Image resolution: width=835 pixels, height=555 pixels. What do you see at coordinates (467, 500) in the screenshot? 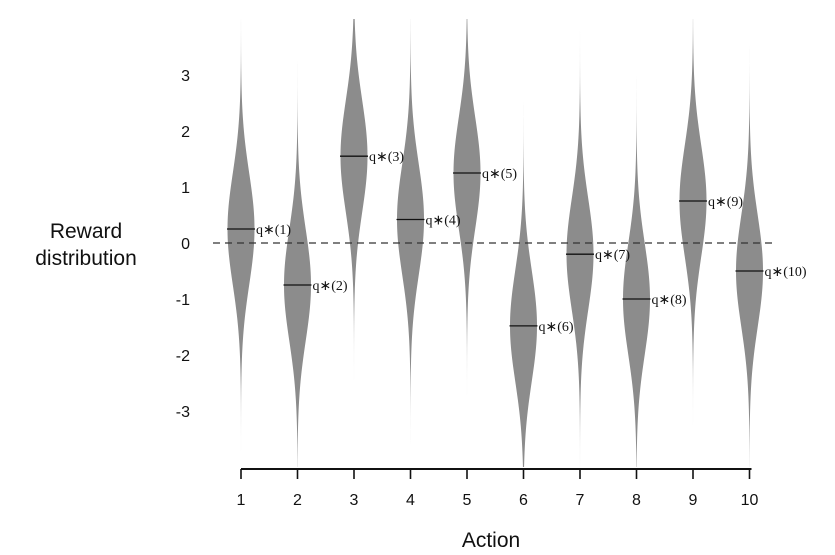
I see `x-tick-label: 5` at bounding box center [467, 500].